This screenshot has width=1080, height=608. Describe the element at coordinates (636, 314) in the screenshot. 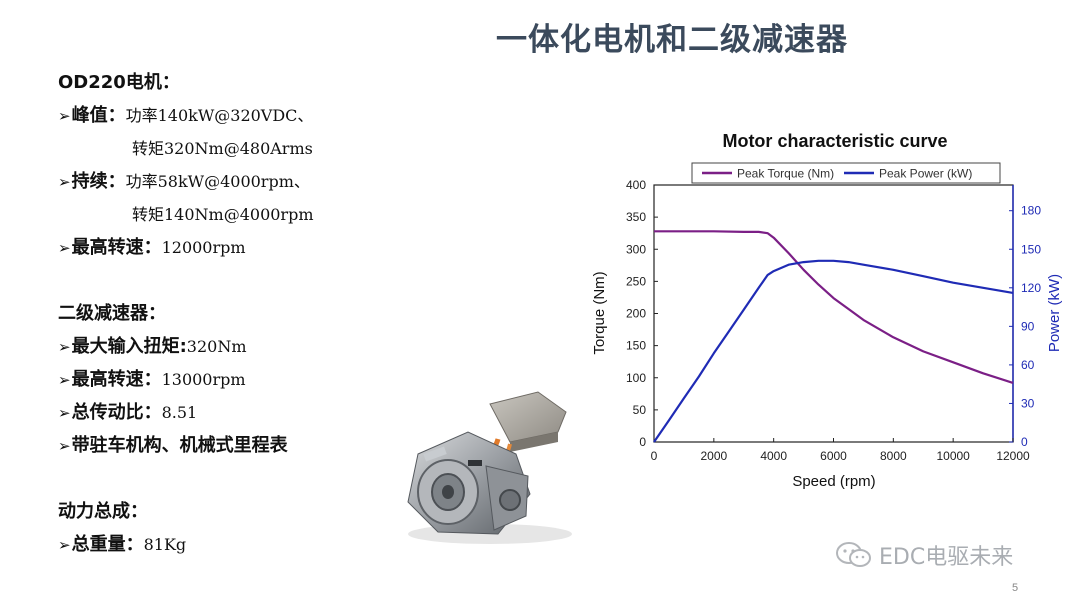

I see `y-tick-label: 200` at that location.